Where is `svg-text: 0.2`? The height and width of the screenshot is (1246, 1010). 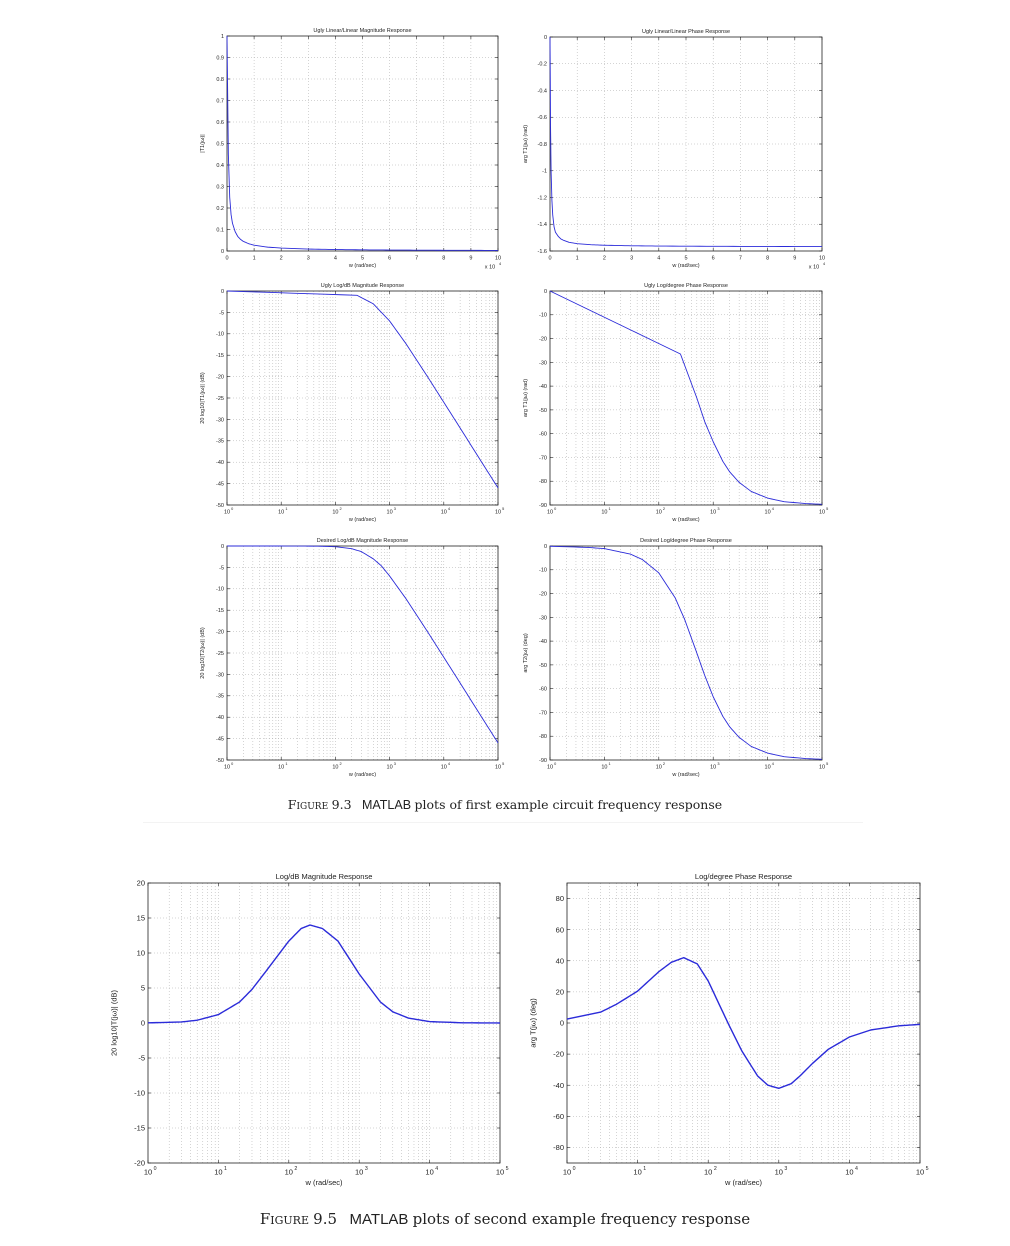 svg-text: 0.2 is located at coordinates (220, 209).